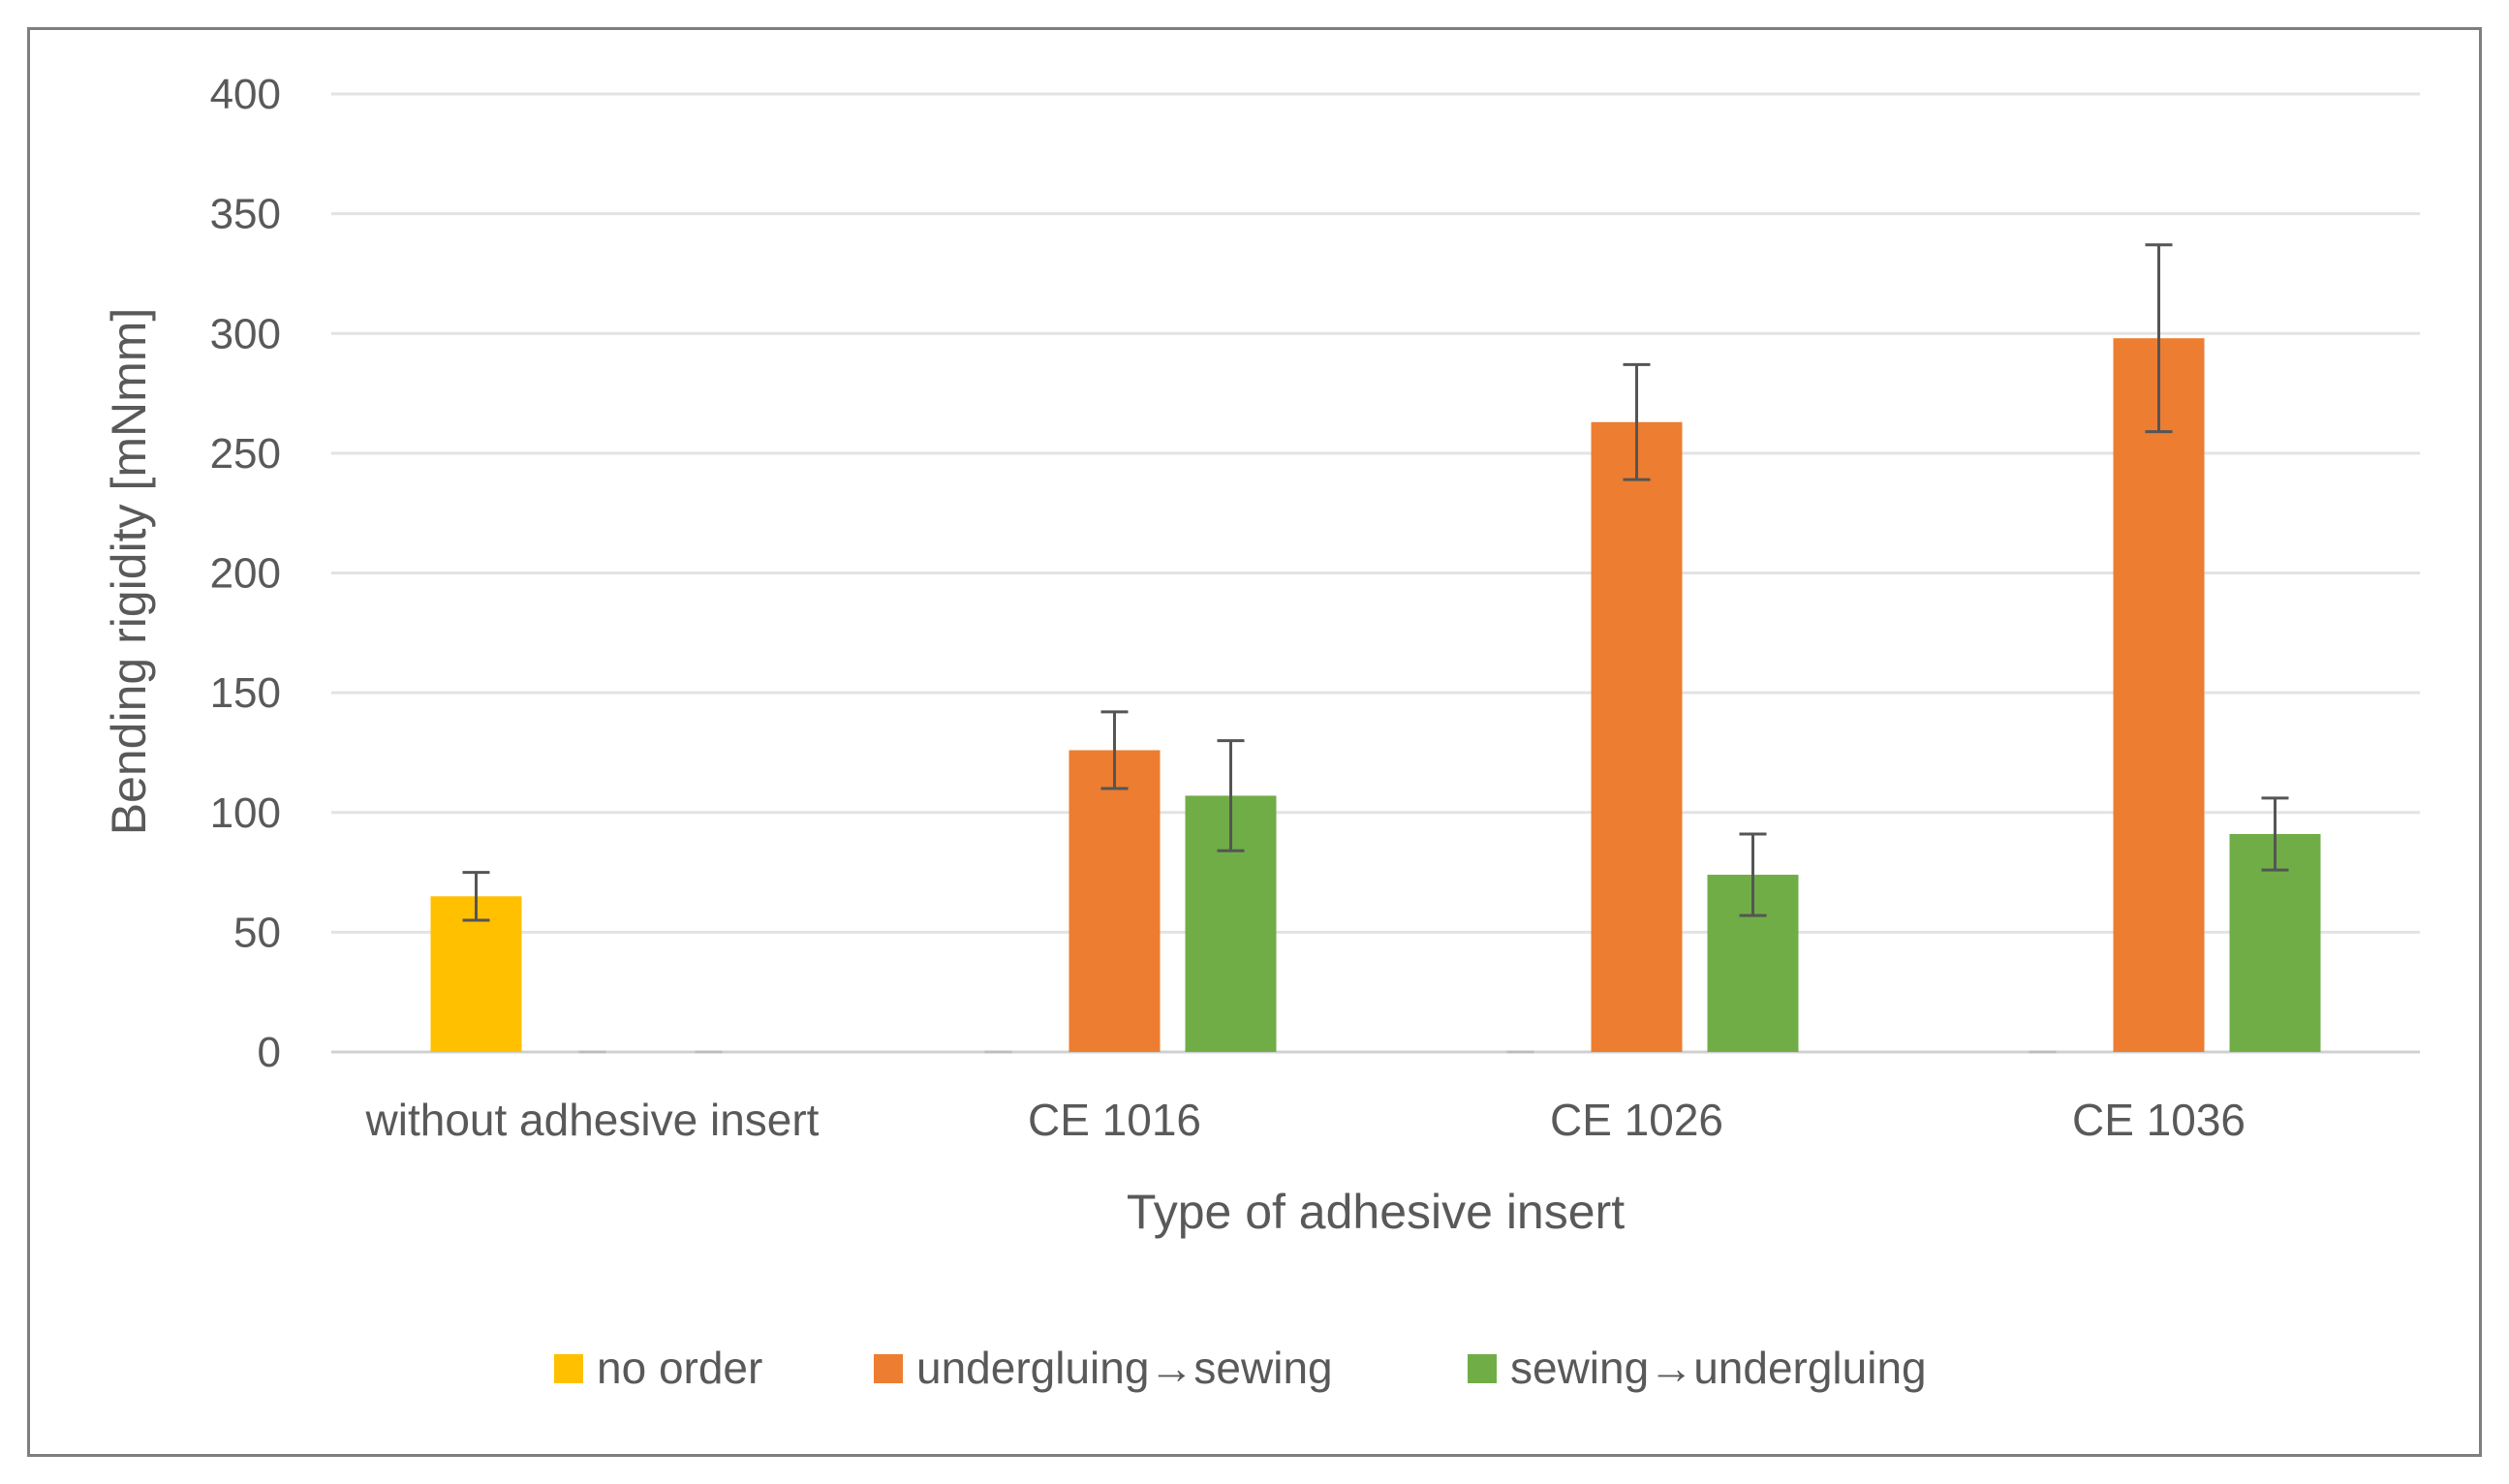 This screenshot has width=2509, height=1484. Describe the element at coordinates (1114, 1120) in the screenshot. I see `x-category-label: CE 1016` at that location.